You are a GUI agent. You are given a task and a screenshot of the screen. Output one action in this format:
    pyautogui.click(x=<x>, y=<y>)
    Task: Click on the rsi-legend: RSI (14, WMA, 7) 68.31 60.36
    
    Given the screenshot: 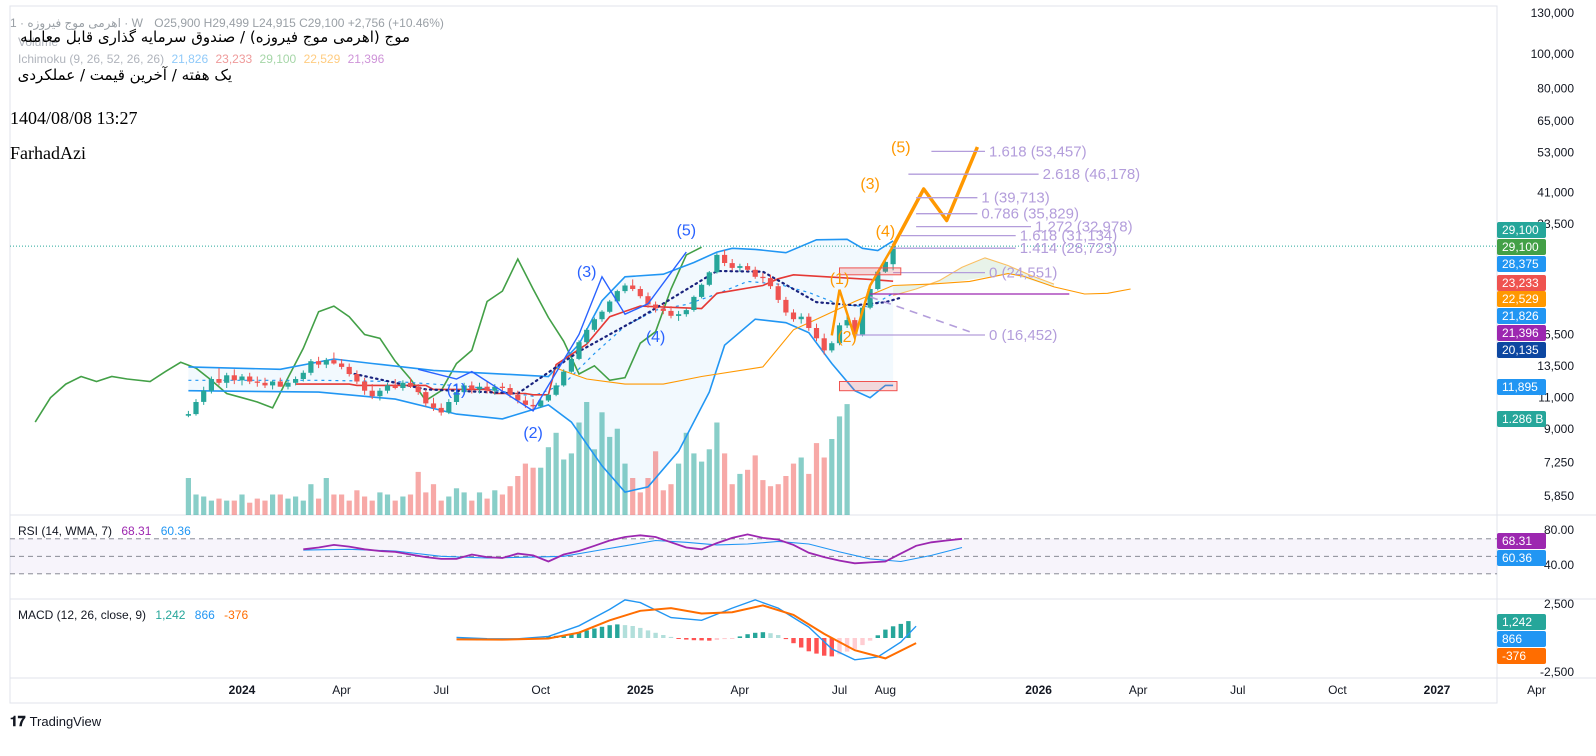 What is the action you would take?
    pyautogui.click(x=104, y=531)
    